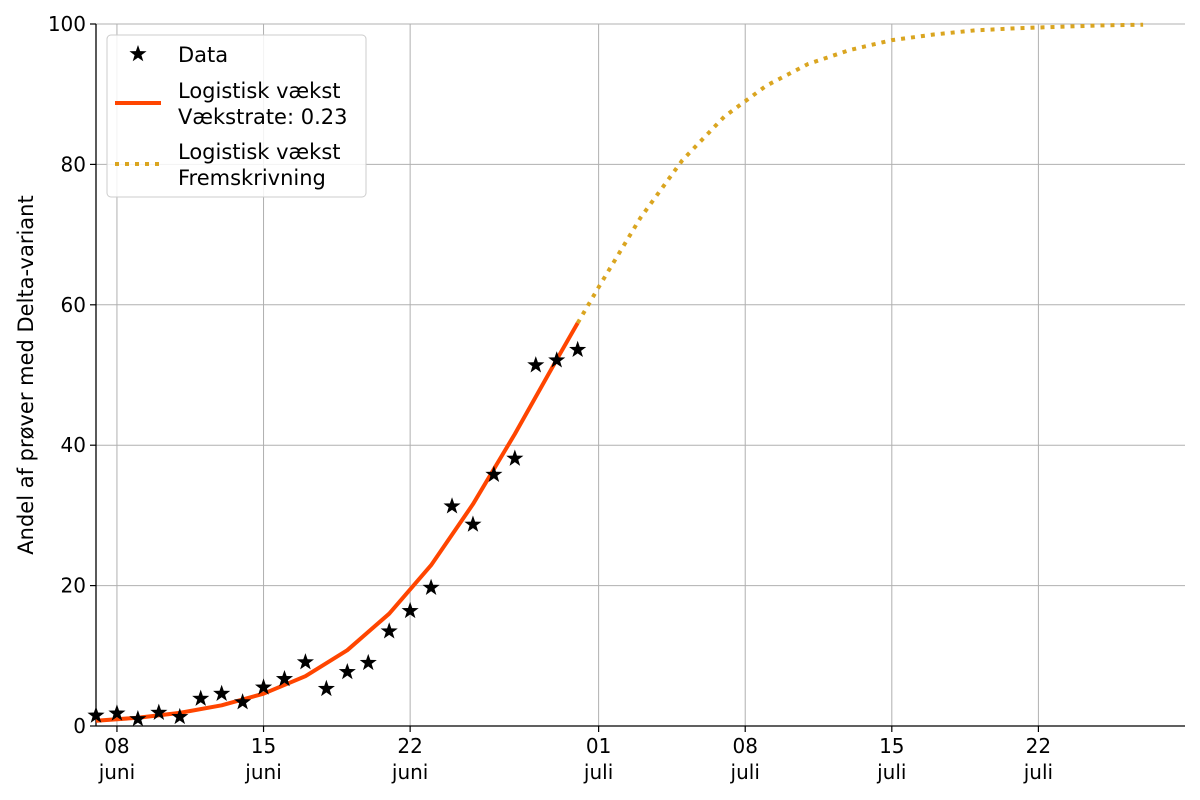 This screenshot has width=1200, height=800. I want to click on legend-marker-star, so click(138, 53).